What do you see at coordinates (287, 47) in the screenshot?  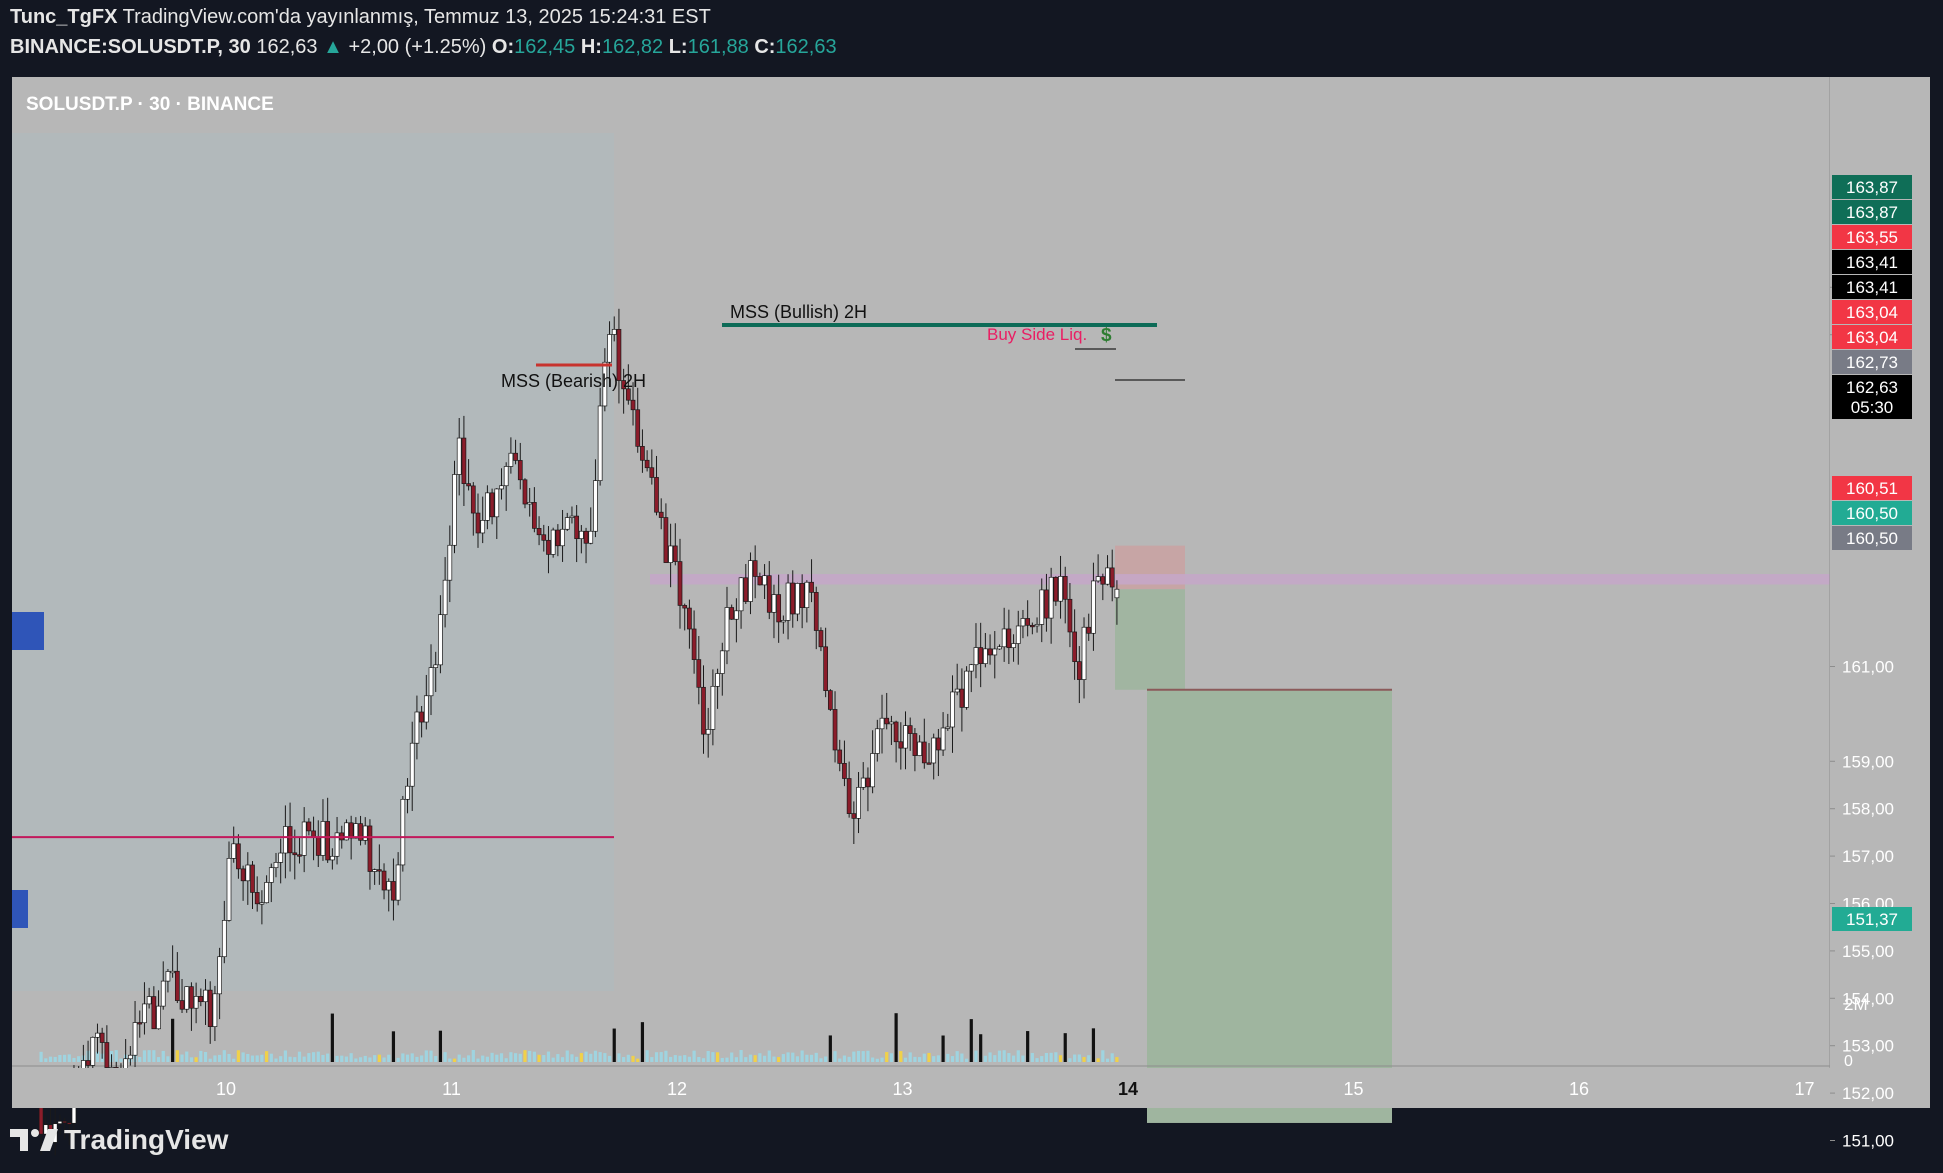 I see `last-price: 162,63` at bounding box center [287, 47].